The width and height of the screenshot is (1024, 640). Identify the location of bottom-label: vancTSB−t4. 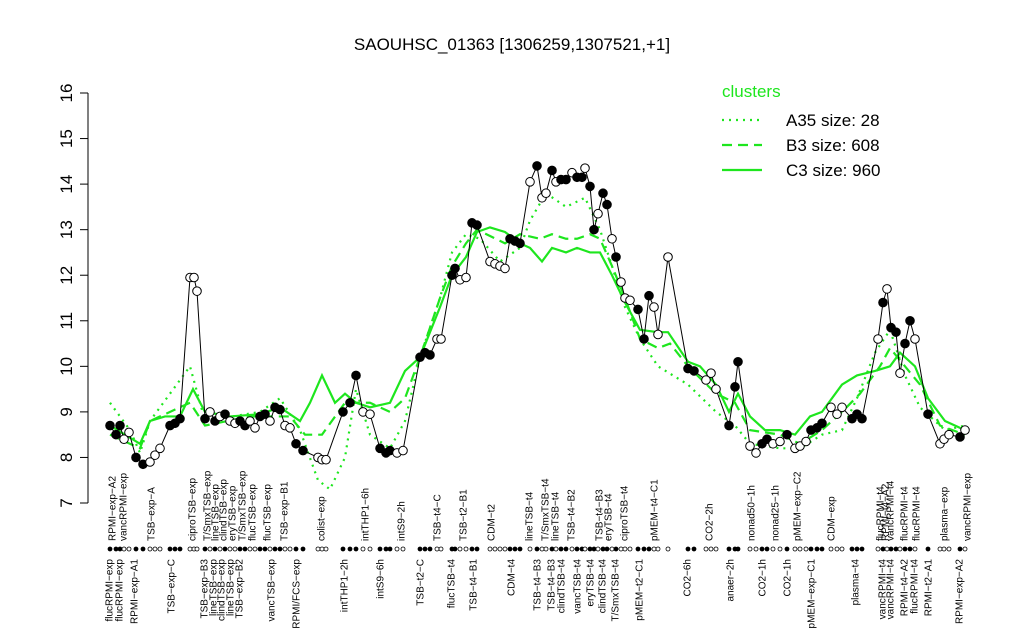
(578, 586).